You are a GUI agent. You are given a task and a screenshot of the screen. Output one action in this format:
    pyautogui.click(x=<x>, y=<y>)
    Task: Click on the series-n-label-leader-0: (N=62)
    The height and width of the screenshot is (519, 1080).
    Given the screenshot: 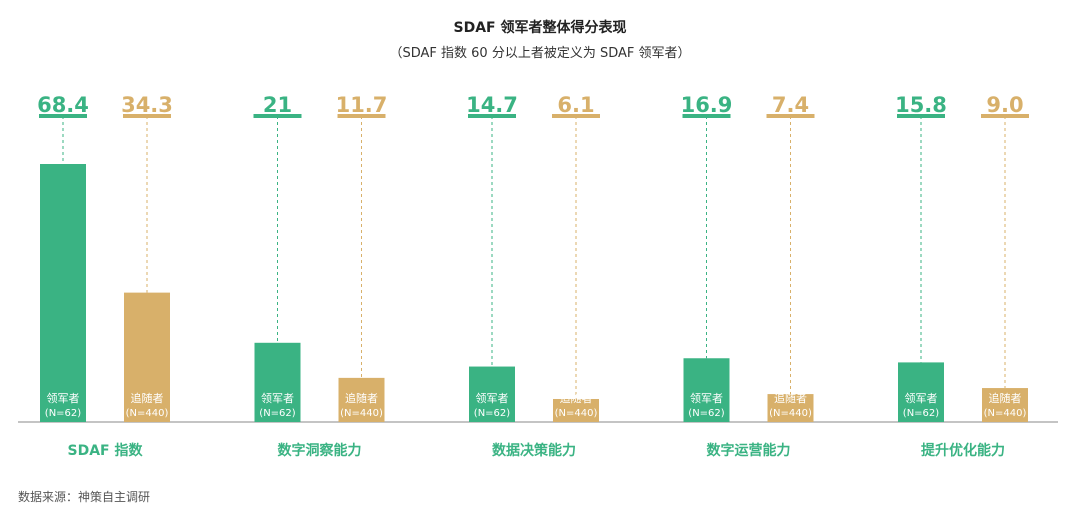 What is the action you would take?
    pyautogui.click(x=63, y=413)
    